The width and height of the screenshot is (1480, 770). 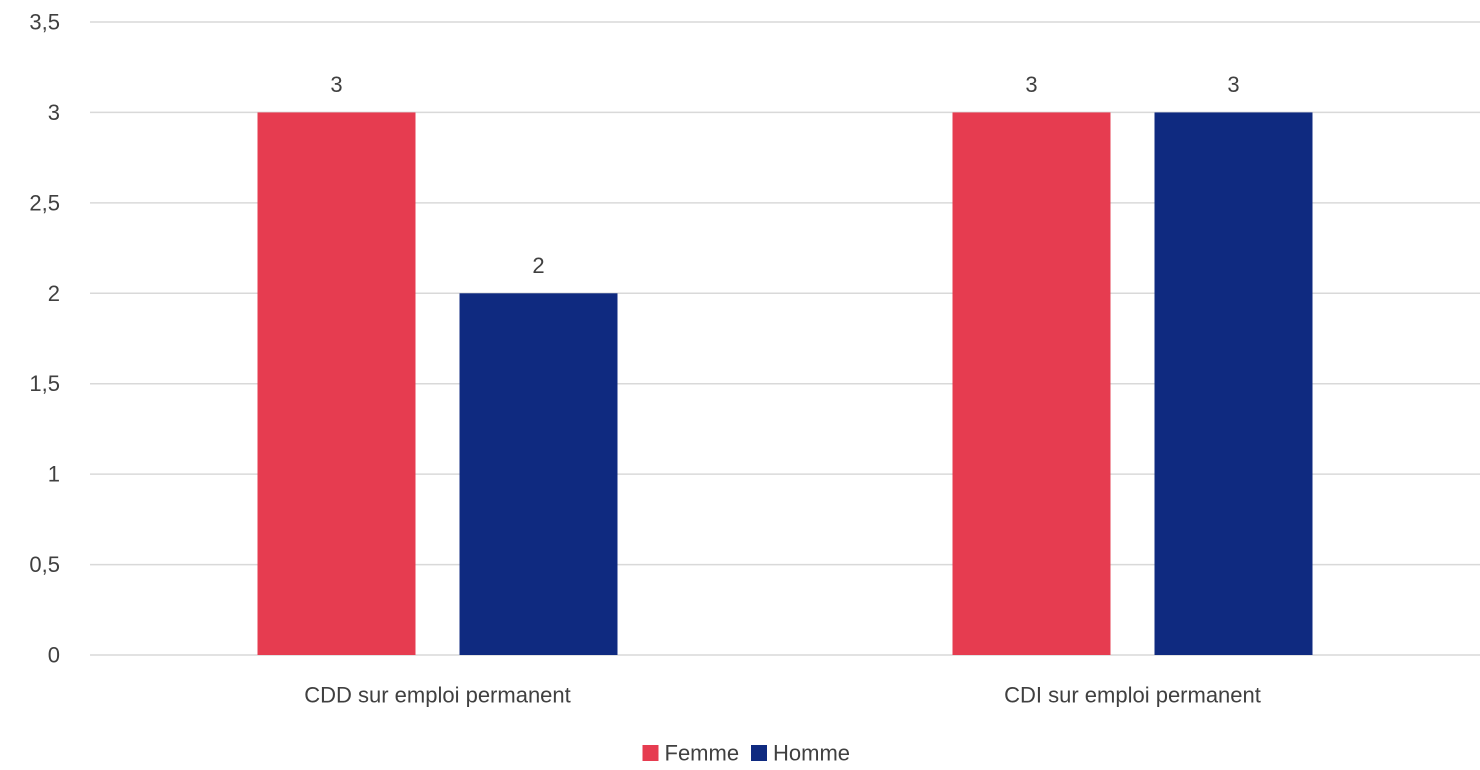 What do you see at coordinates (538, 265) in the screenshot?
I see `data-label: 2` at bounding box center [538, 265].